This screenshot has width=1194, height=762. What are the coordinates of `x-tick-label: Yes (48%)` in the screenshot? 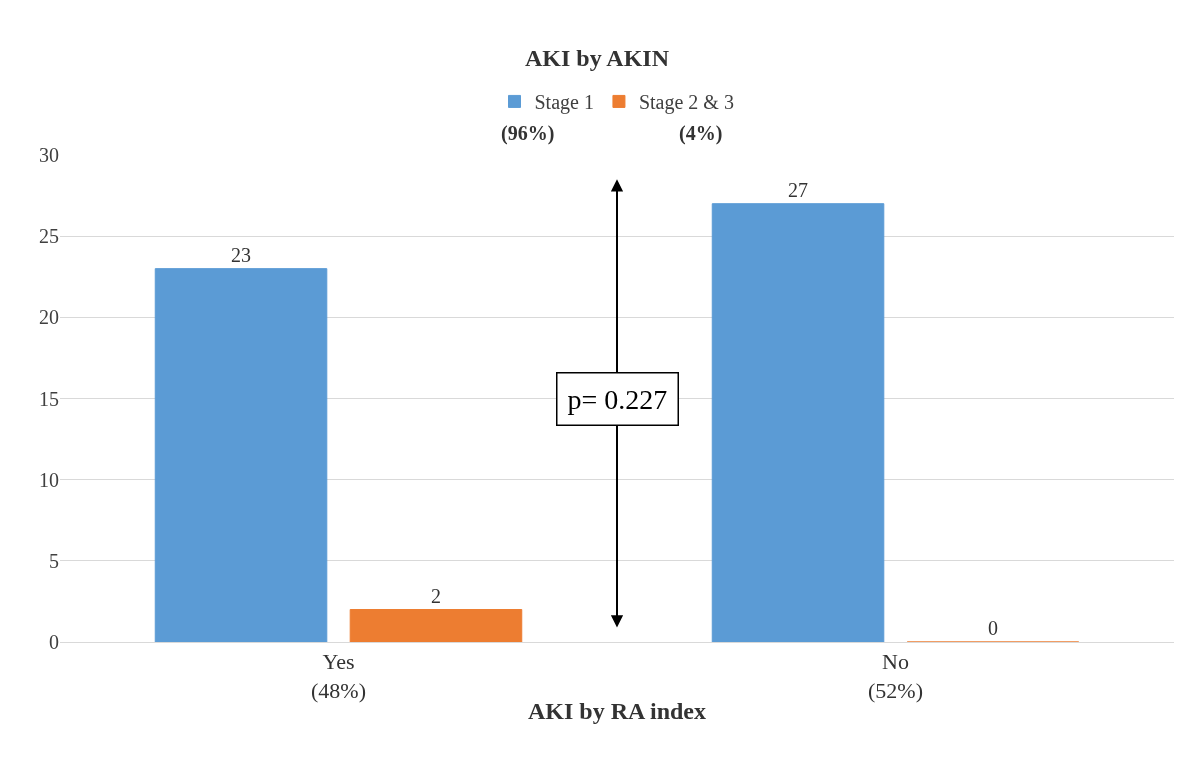 It's located at (338, 676).